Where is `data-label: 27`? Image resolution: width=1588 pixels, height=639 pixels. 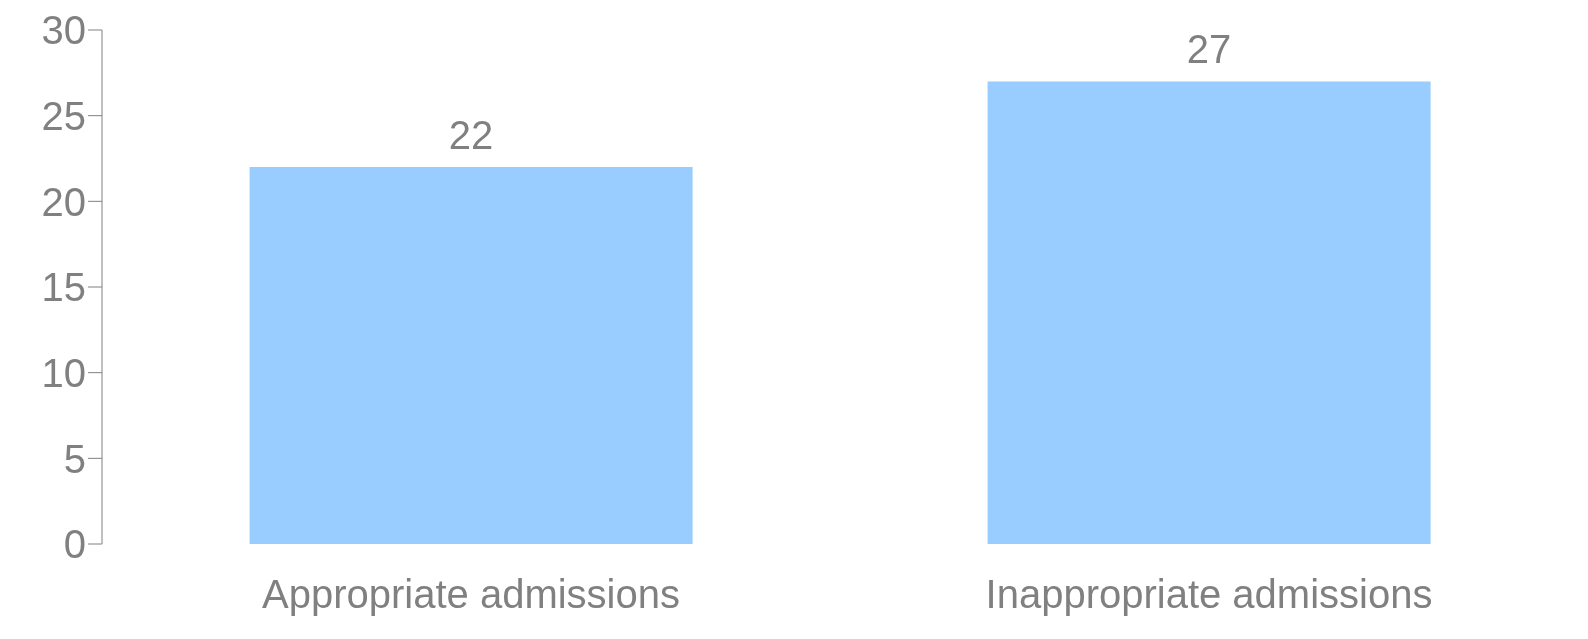
data-label: 27 is located at coordinates (1209, 49).